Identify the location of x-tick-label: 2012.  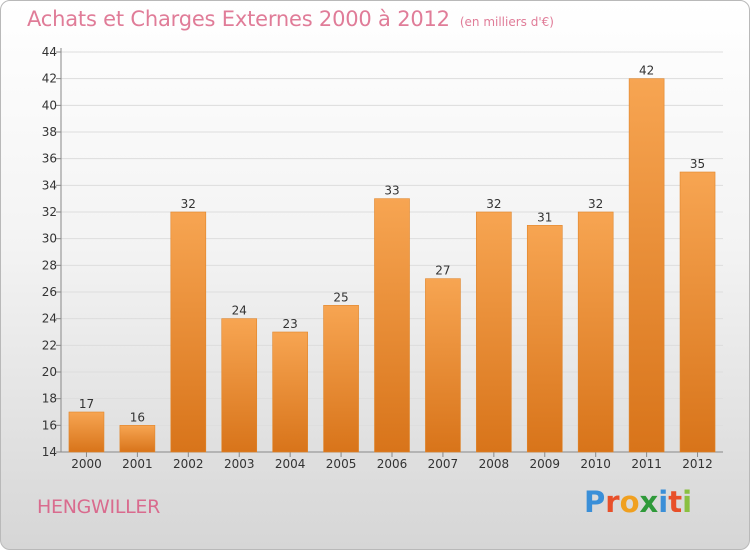
(697, 464).